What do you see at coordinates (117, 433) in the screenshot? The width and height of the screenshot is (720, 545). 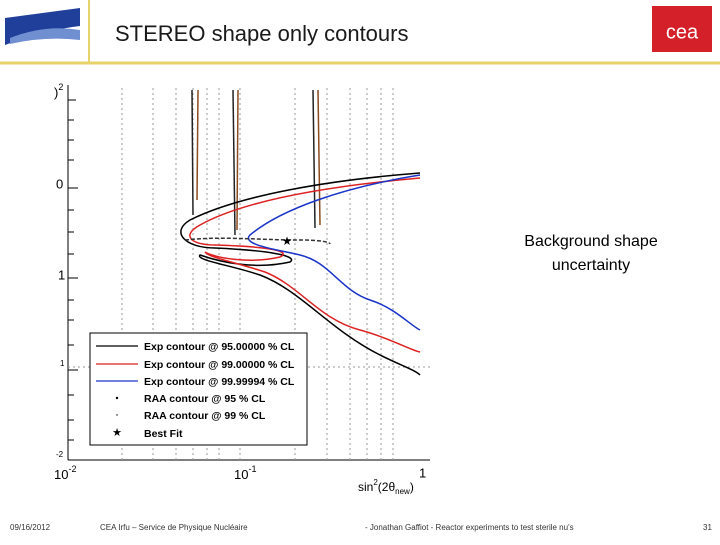 I see `legend-swatch: ★` at bounding box center [117, 433].